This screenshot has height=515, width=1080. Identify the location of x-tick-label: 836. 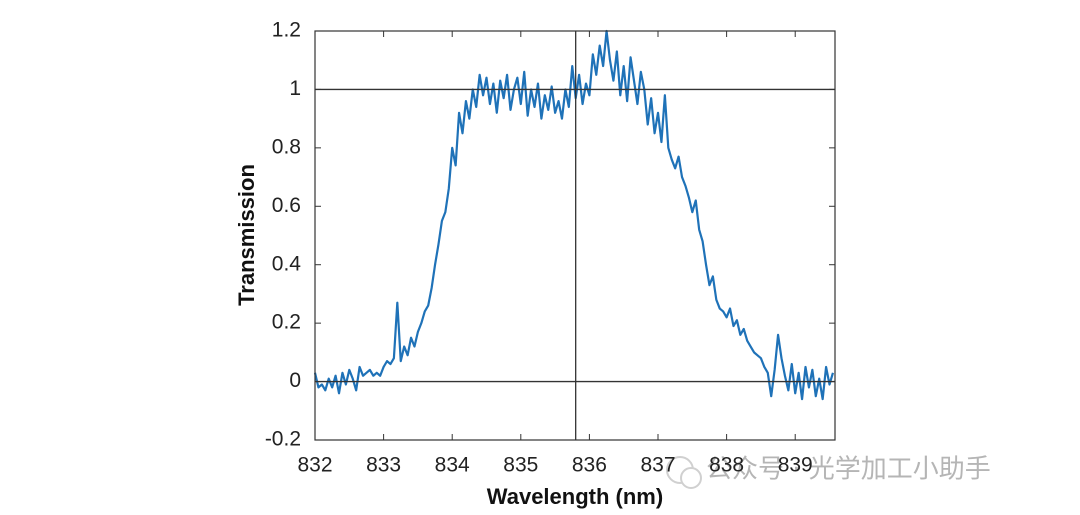
(589, 465).